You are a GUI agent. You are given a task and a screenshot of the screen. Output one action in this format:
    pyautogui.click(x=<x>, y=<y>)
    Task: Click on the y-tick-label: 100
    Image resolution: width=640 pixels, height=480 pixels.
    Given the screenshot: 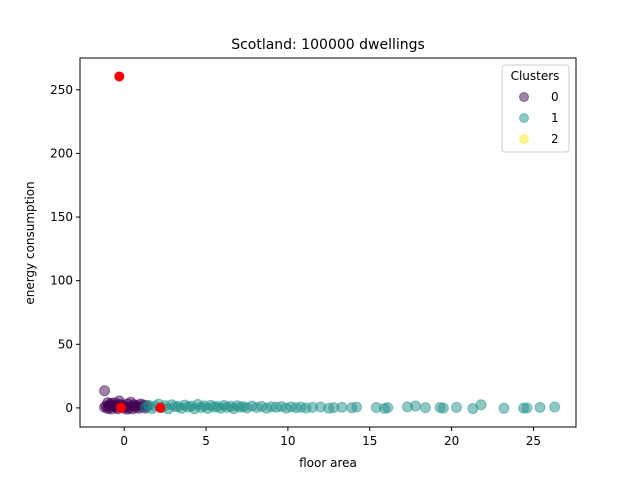 What is the action you would take?
    pyautogui.click(x=61, y=281)
    